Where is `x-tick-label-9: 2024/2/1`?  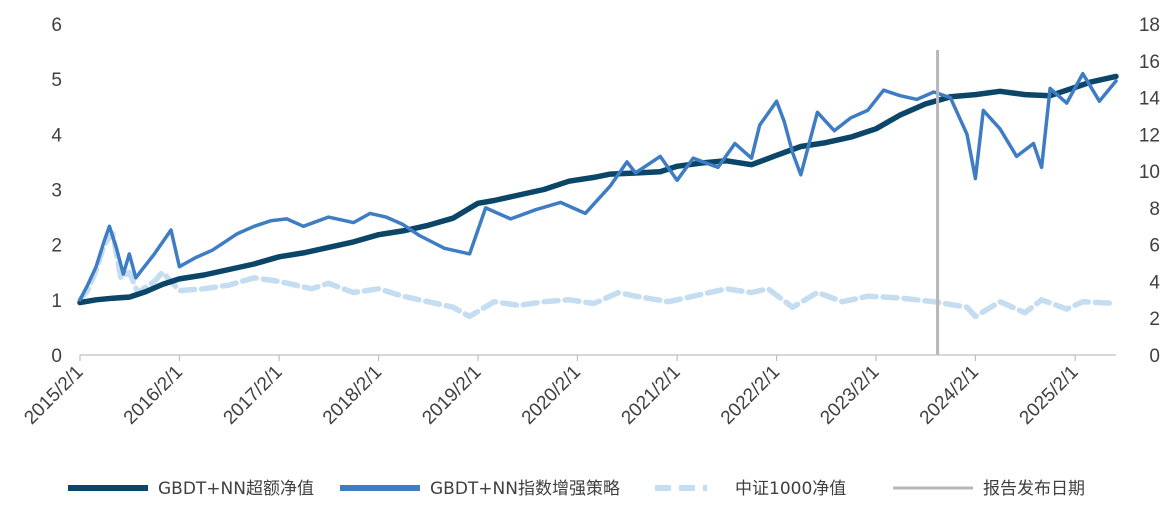 x-tick-label-9: 2024/2/1 is located at coordinates (949, 395).